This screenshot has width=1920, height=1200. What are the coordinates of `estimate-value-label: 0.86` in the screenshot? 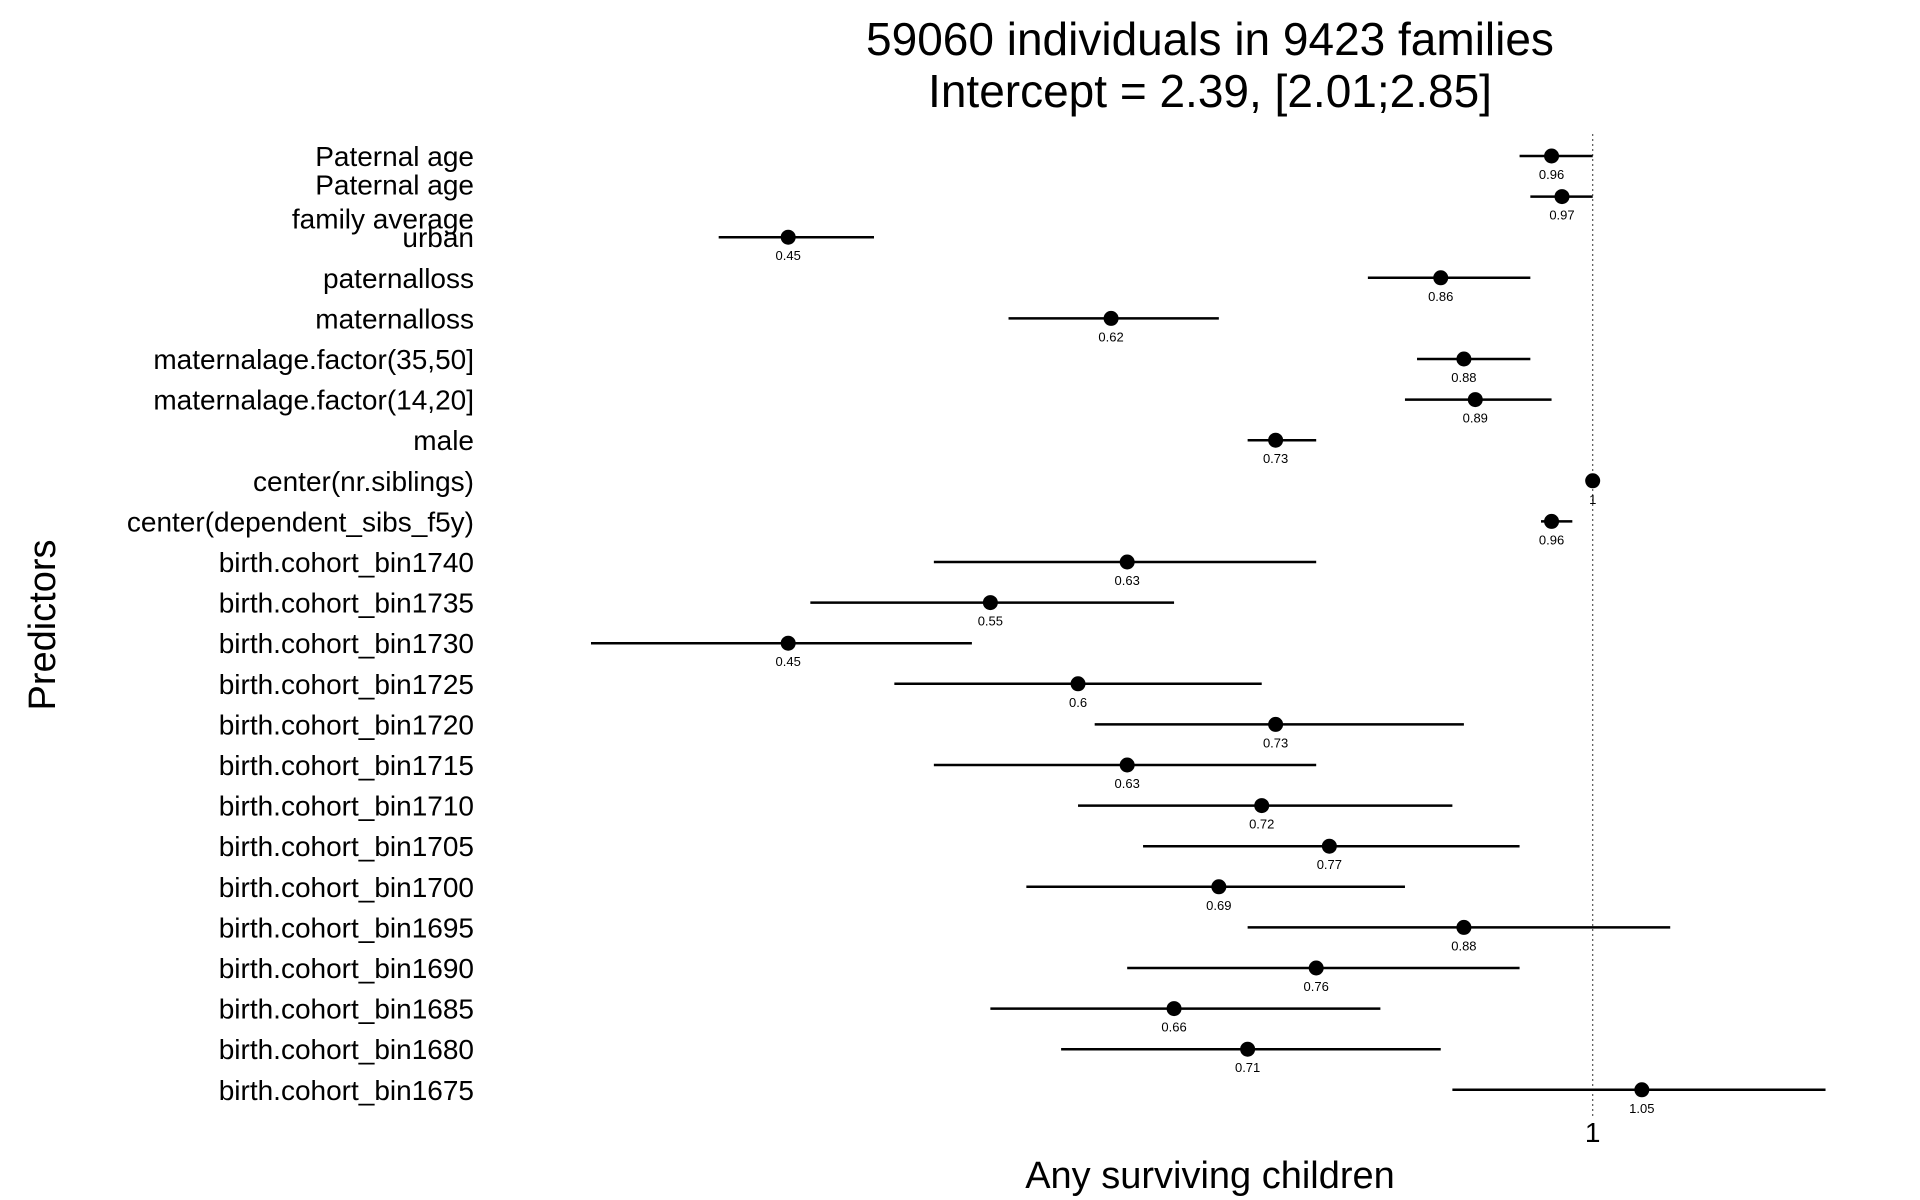 It's located at (1440, 296).